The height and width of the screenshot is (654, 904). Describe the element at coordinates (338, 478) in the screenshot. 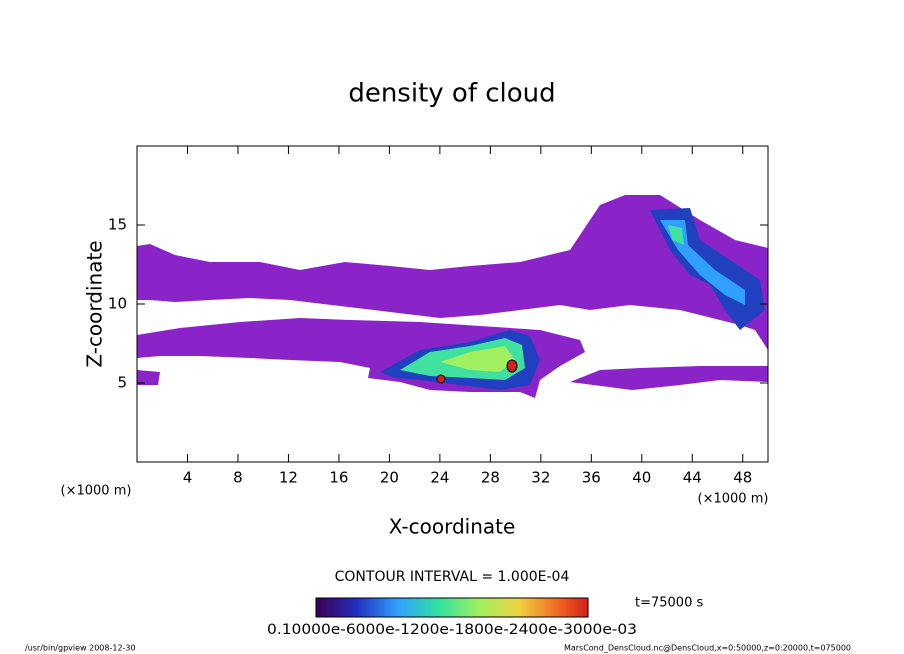

I see `x-tick-label: 16` at that location.